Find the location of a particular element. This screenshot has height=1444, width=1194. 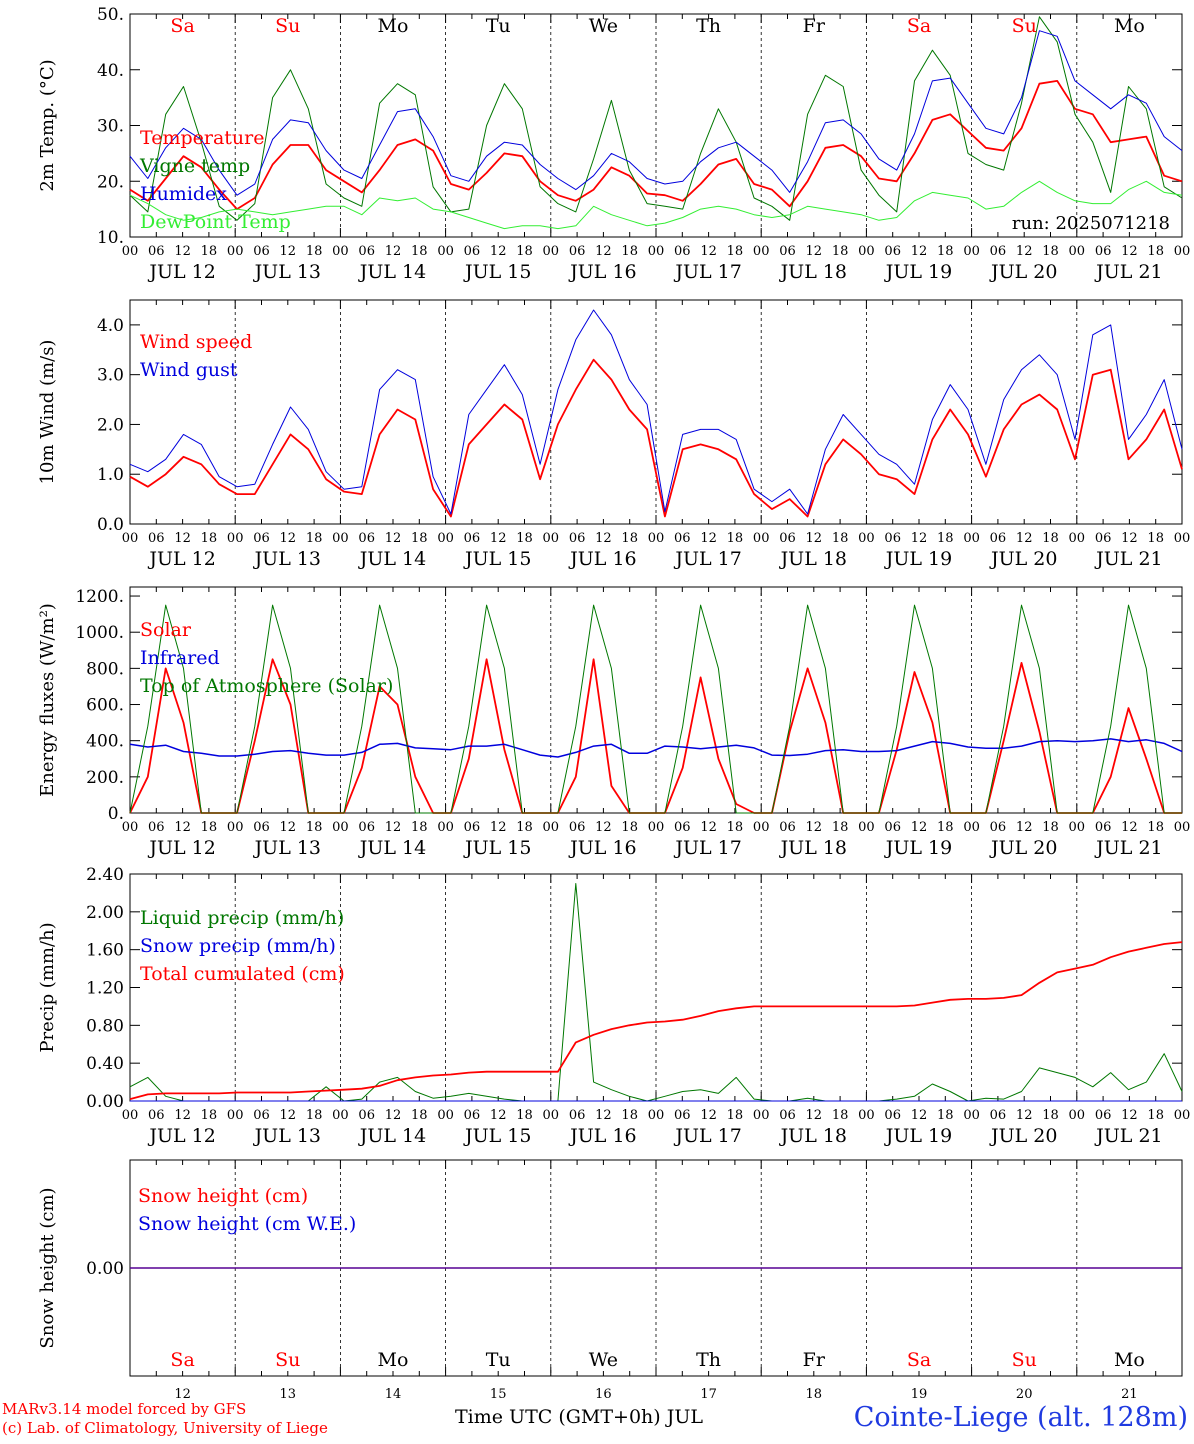

day-number: 15 is located at coordinates (498, 1394).